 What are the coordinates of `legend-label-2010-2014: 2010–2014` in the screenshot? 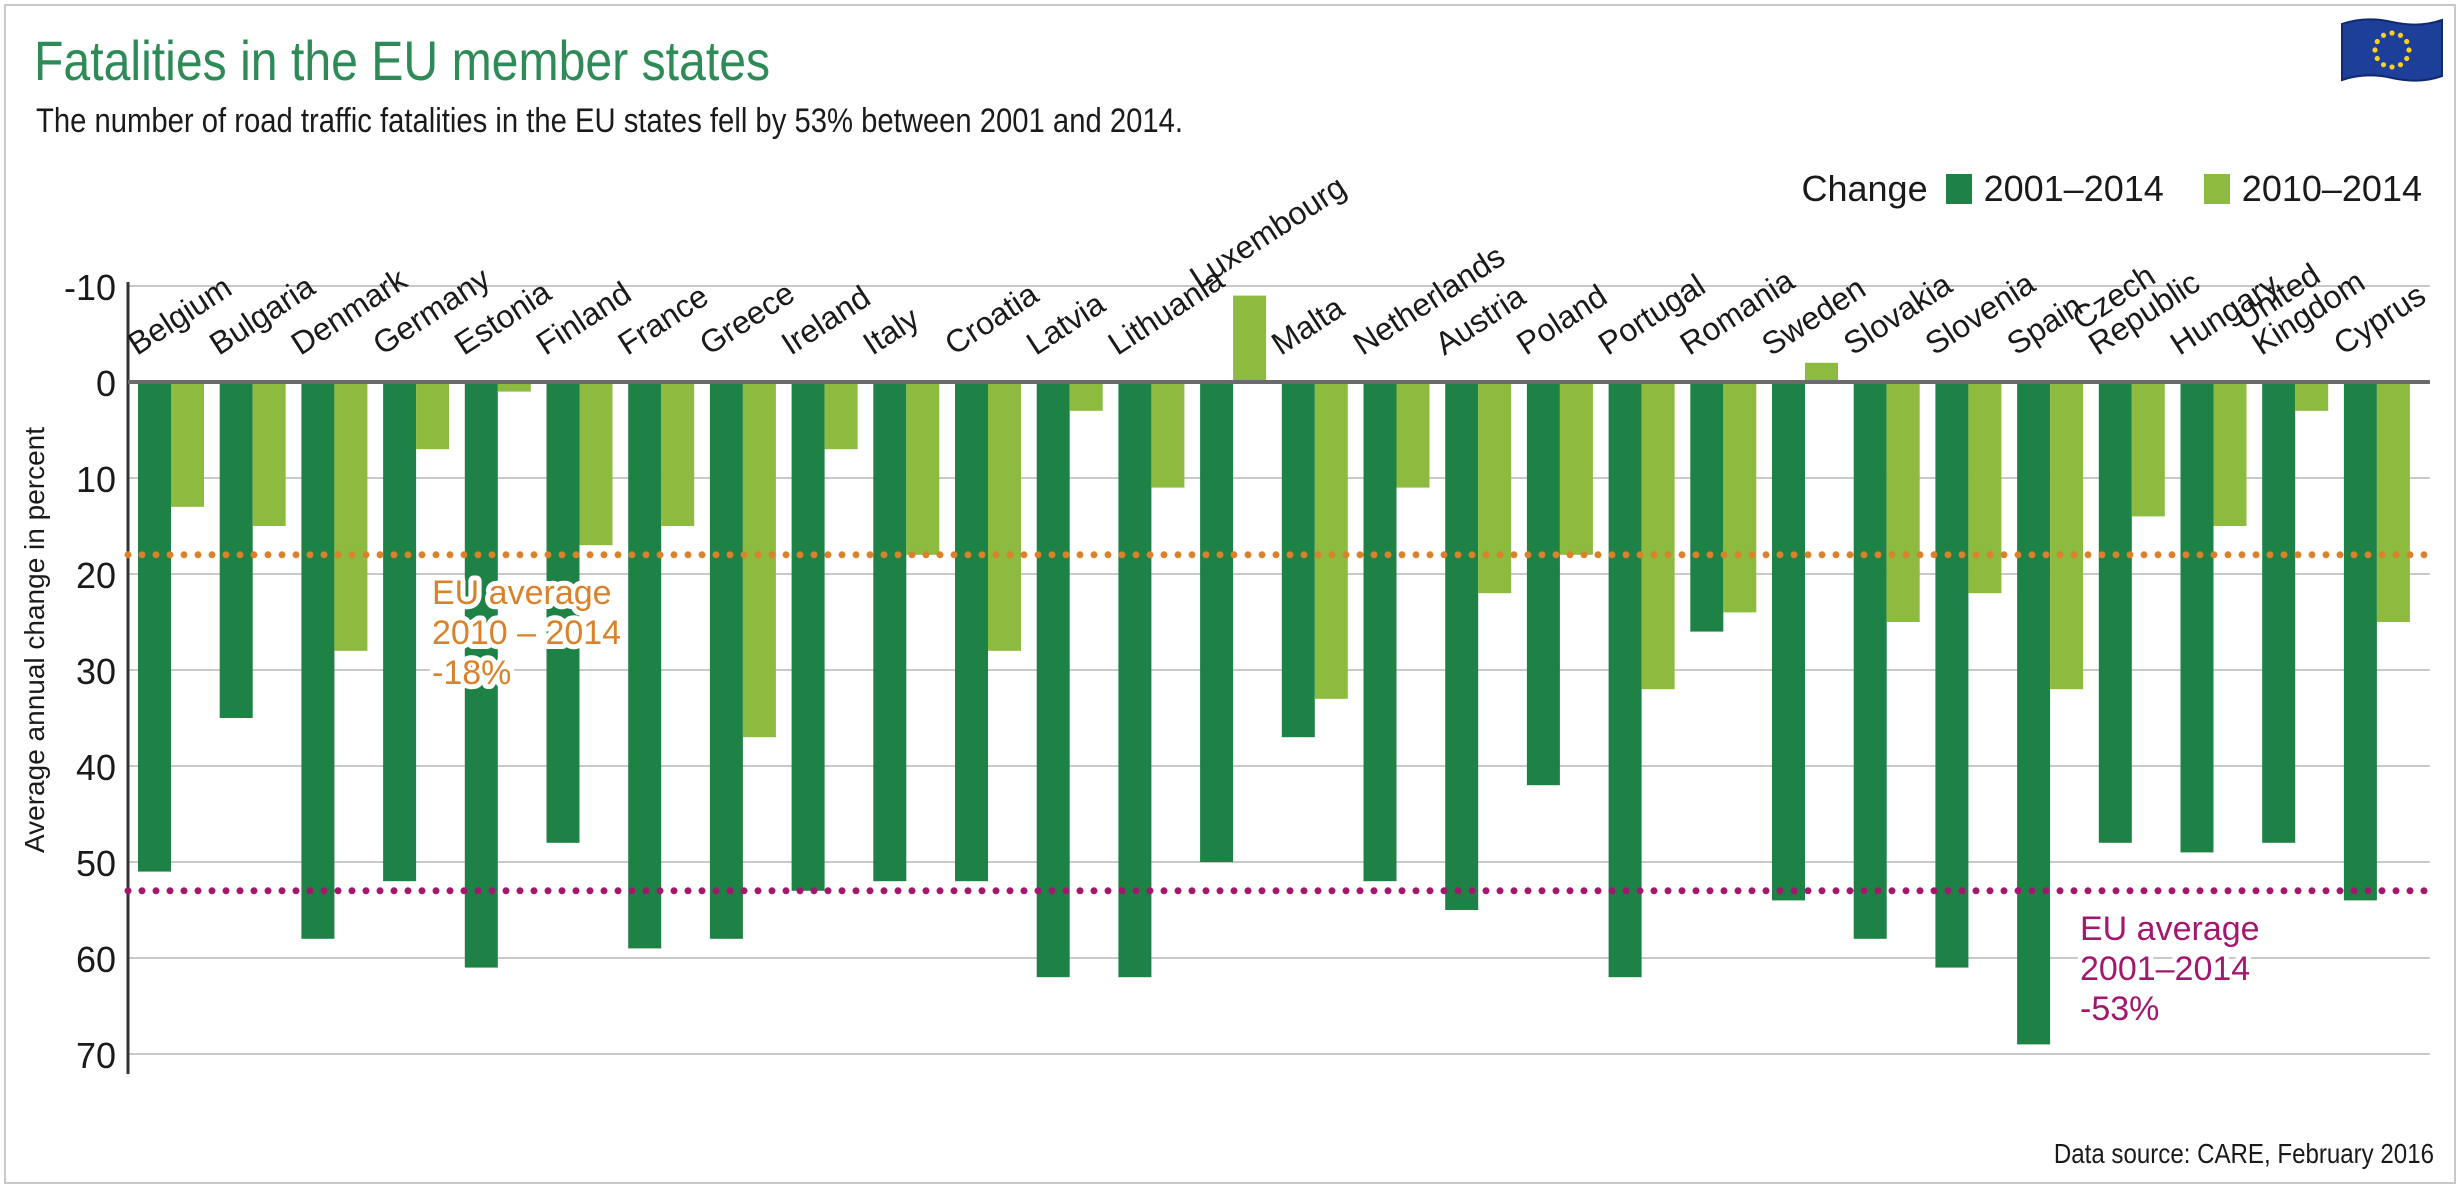 It's located at (2331, 188).